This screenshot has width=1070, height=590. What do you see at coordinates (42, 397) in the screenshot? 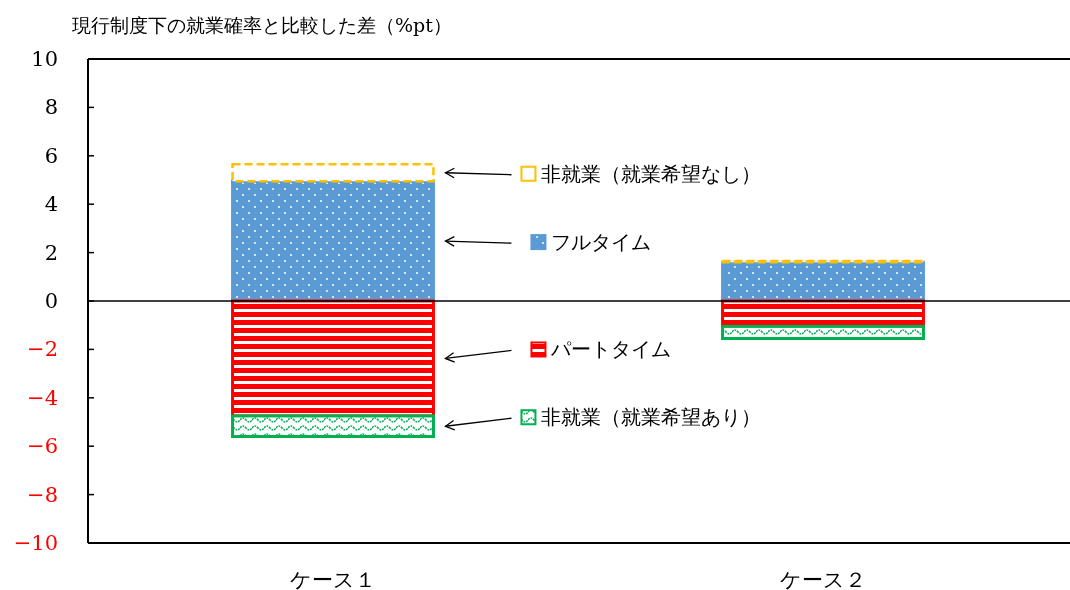
I see `y-tick-label: −4` at bounding box center [42, 397].